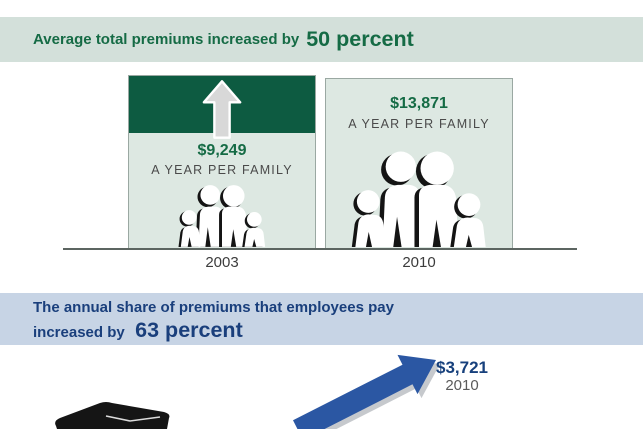  What do you see at coordinates (222, 216) in the screenshot?
I see `family-icon-2003` at bounding box center [222, 216].